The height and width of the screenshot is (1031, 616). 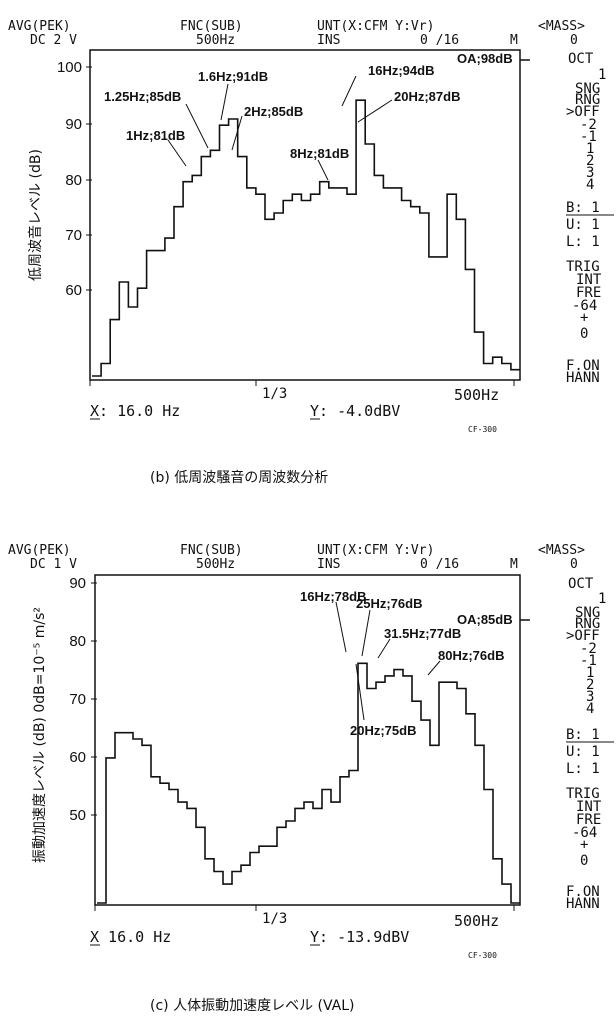 What do you see at coordinates (383, 730) in the screenshot?
I see `chart-c-annotation-20hz: 20Hz;75dB` at bounding box center [383, 730].